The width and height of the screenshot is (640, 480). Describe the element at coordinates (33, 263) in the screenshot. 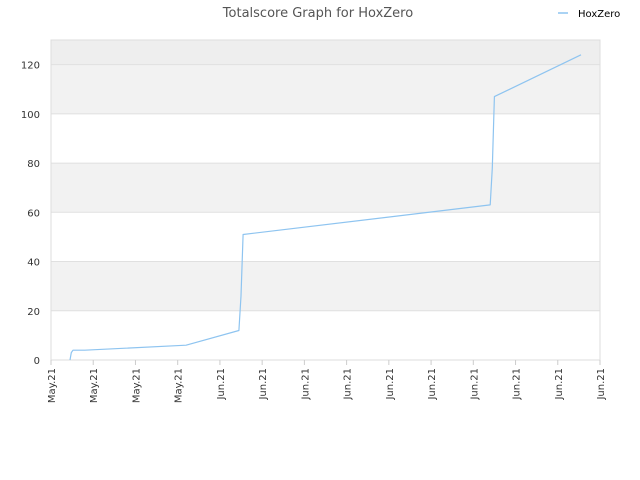

I see `y-tick-label: 40` at that location.